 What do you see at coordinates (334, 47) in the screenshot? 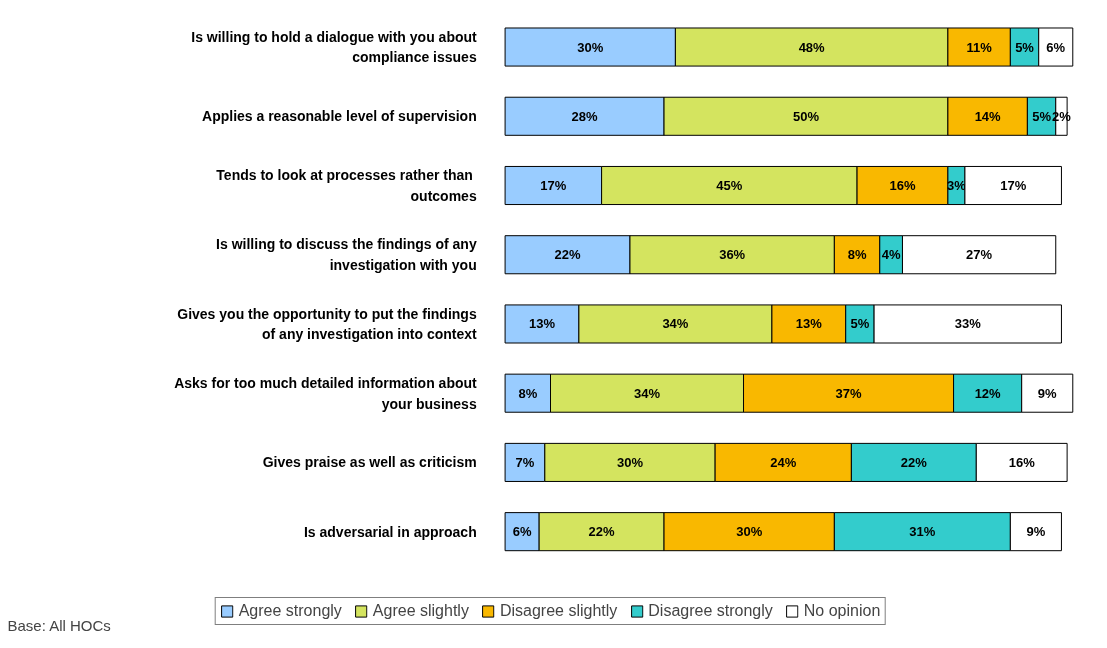
I see `y-tick-label: Is willing to hold a dialogue with you about compliance issues` at bounding box center [334, 47].